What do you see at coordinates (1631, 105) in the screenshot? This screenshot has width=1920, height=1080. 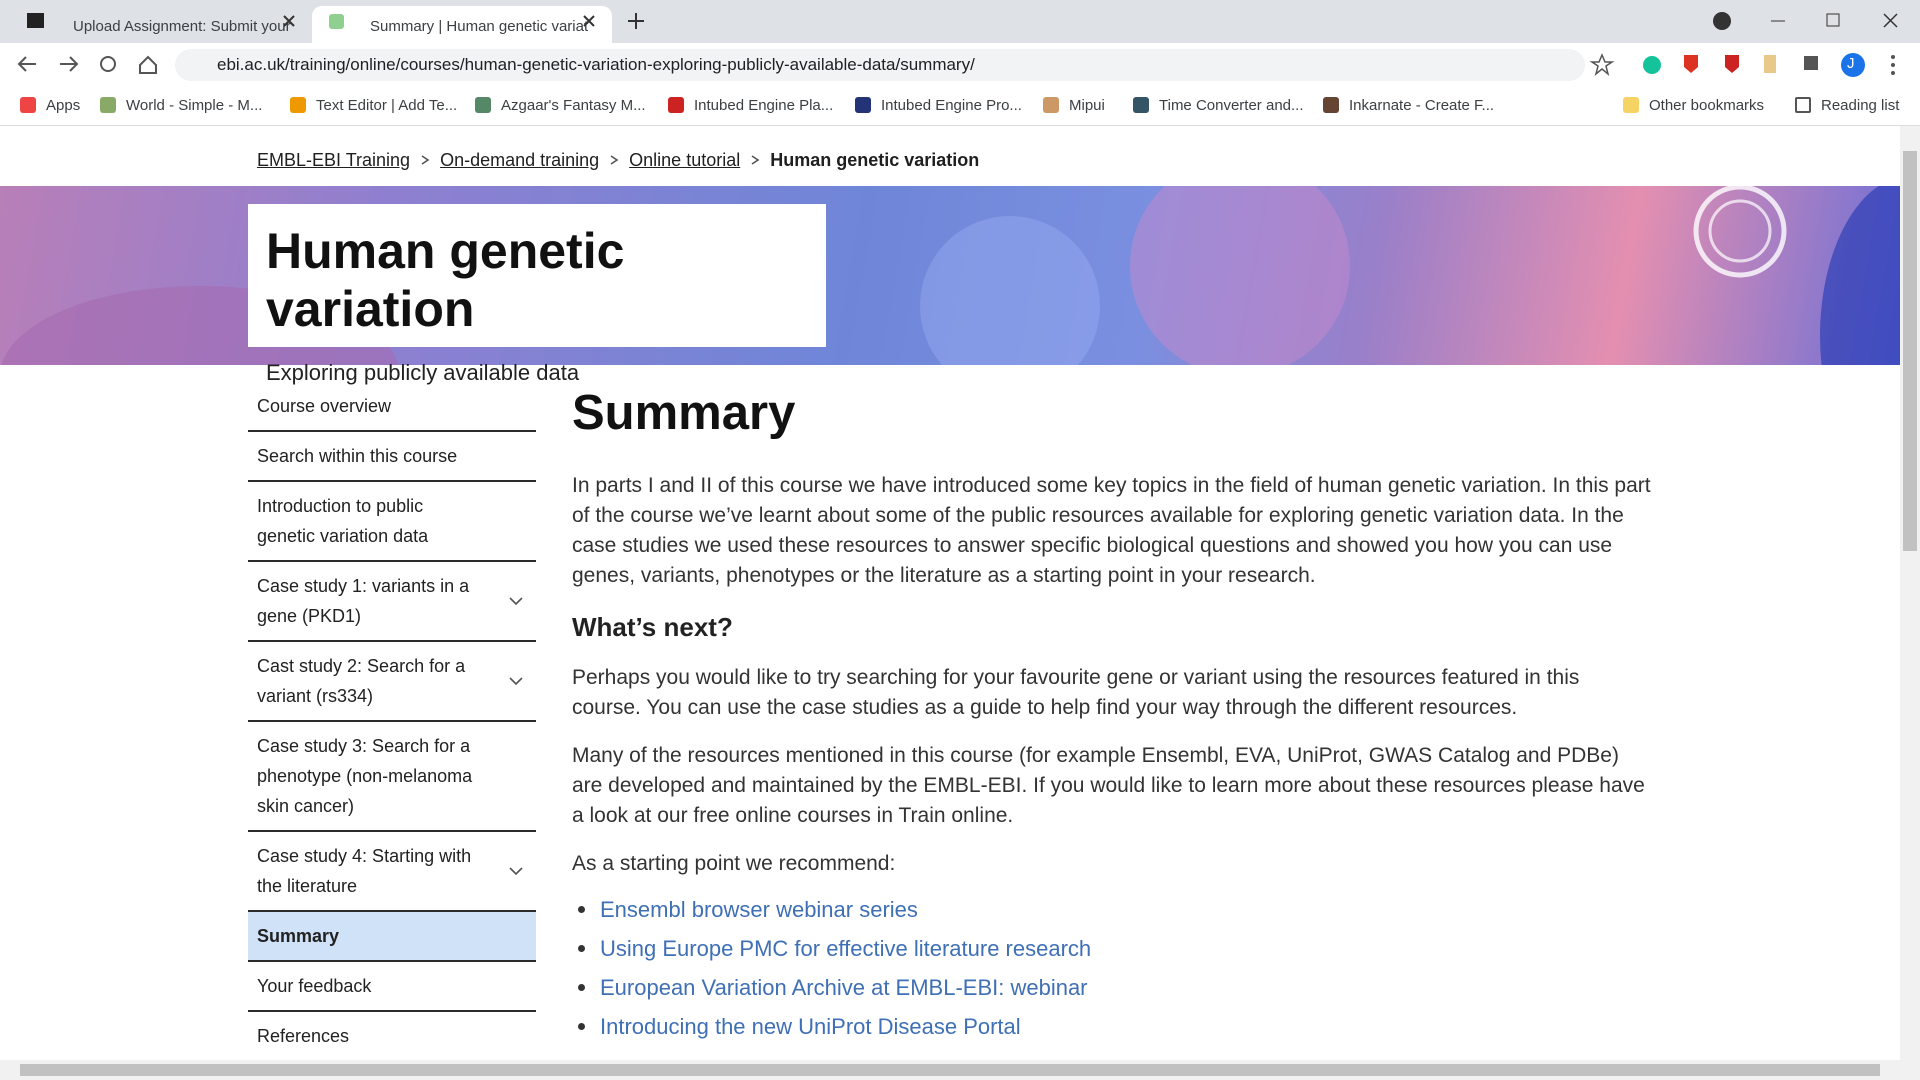 I see `folder-icon` at bounding box center [1631, 105].